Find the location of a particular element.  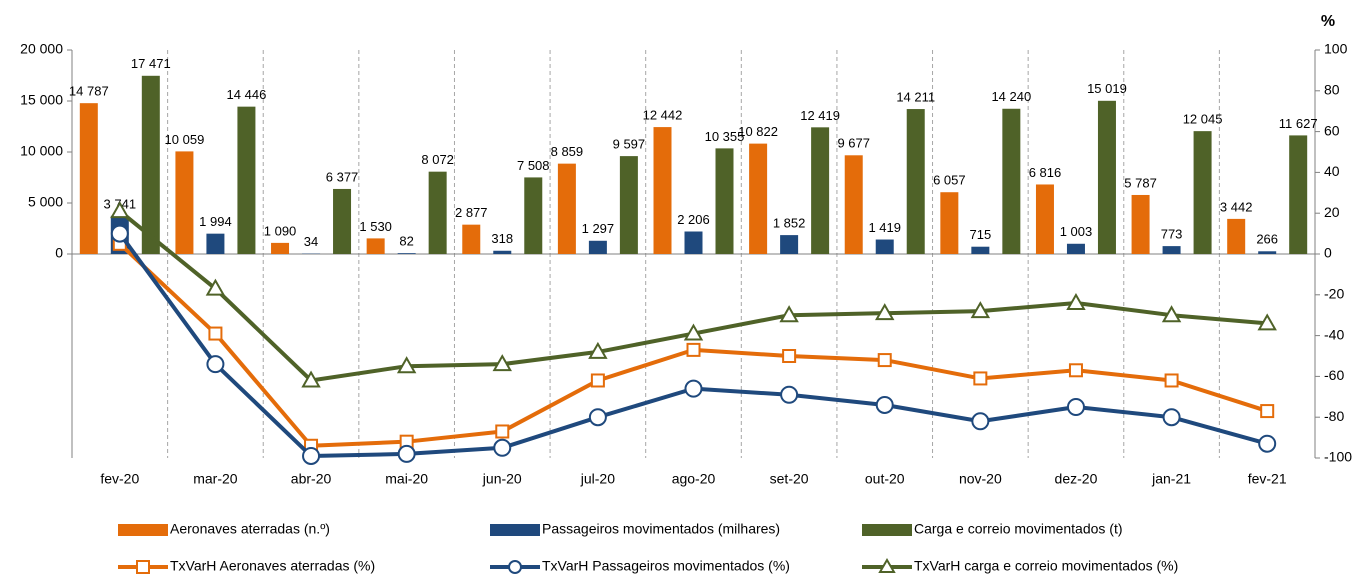

bar-value-label: 14 446 is located at coordinates (247, 94).